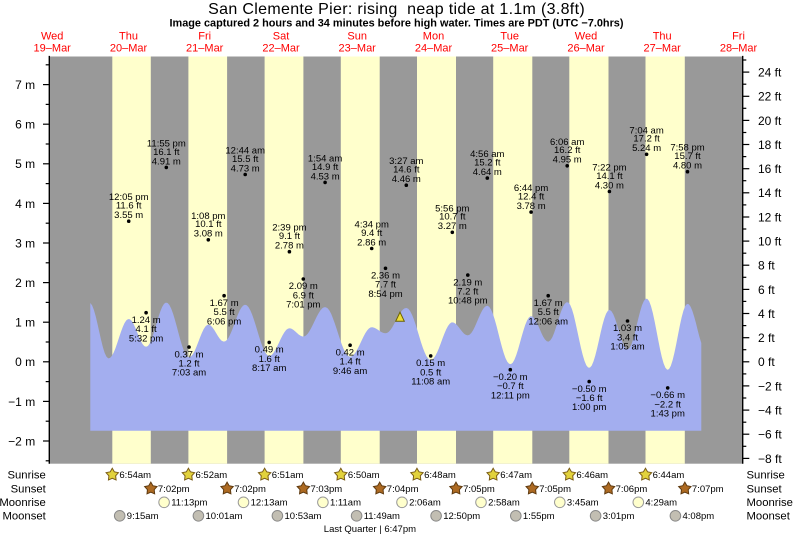 Image resolution: width=793 pixels, height=538 pixels. I want to click on svg-text: Thu, so click(128, 37).